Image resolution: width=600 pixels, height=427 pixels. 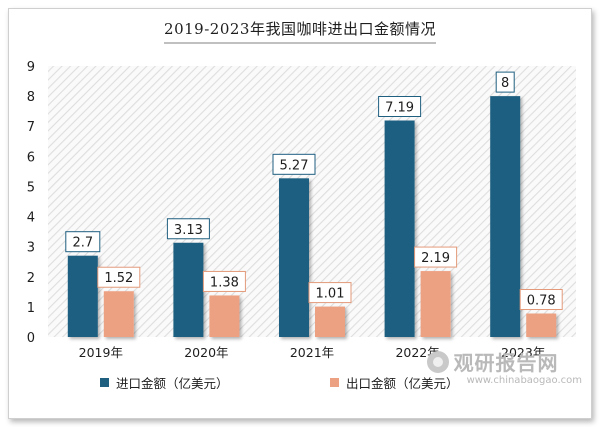 I want to click on watermark-logo-icon, so click(x=437, y=361).